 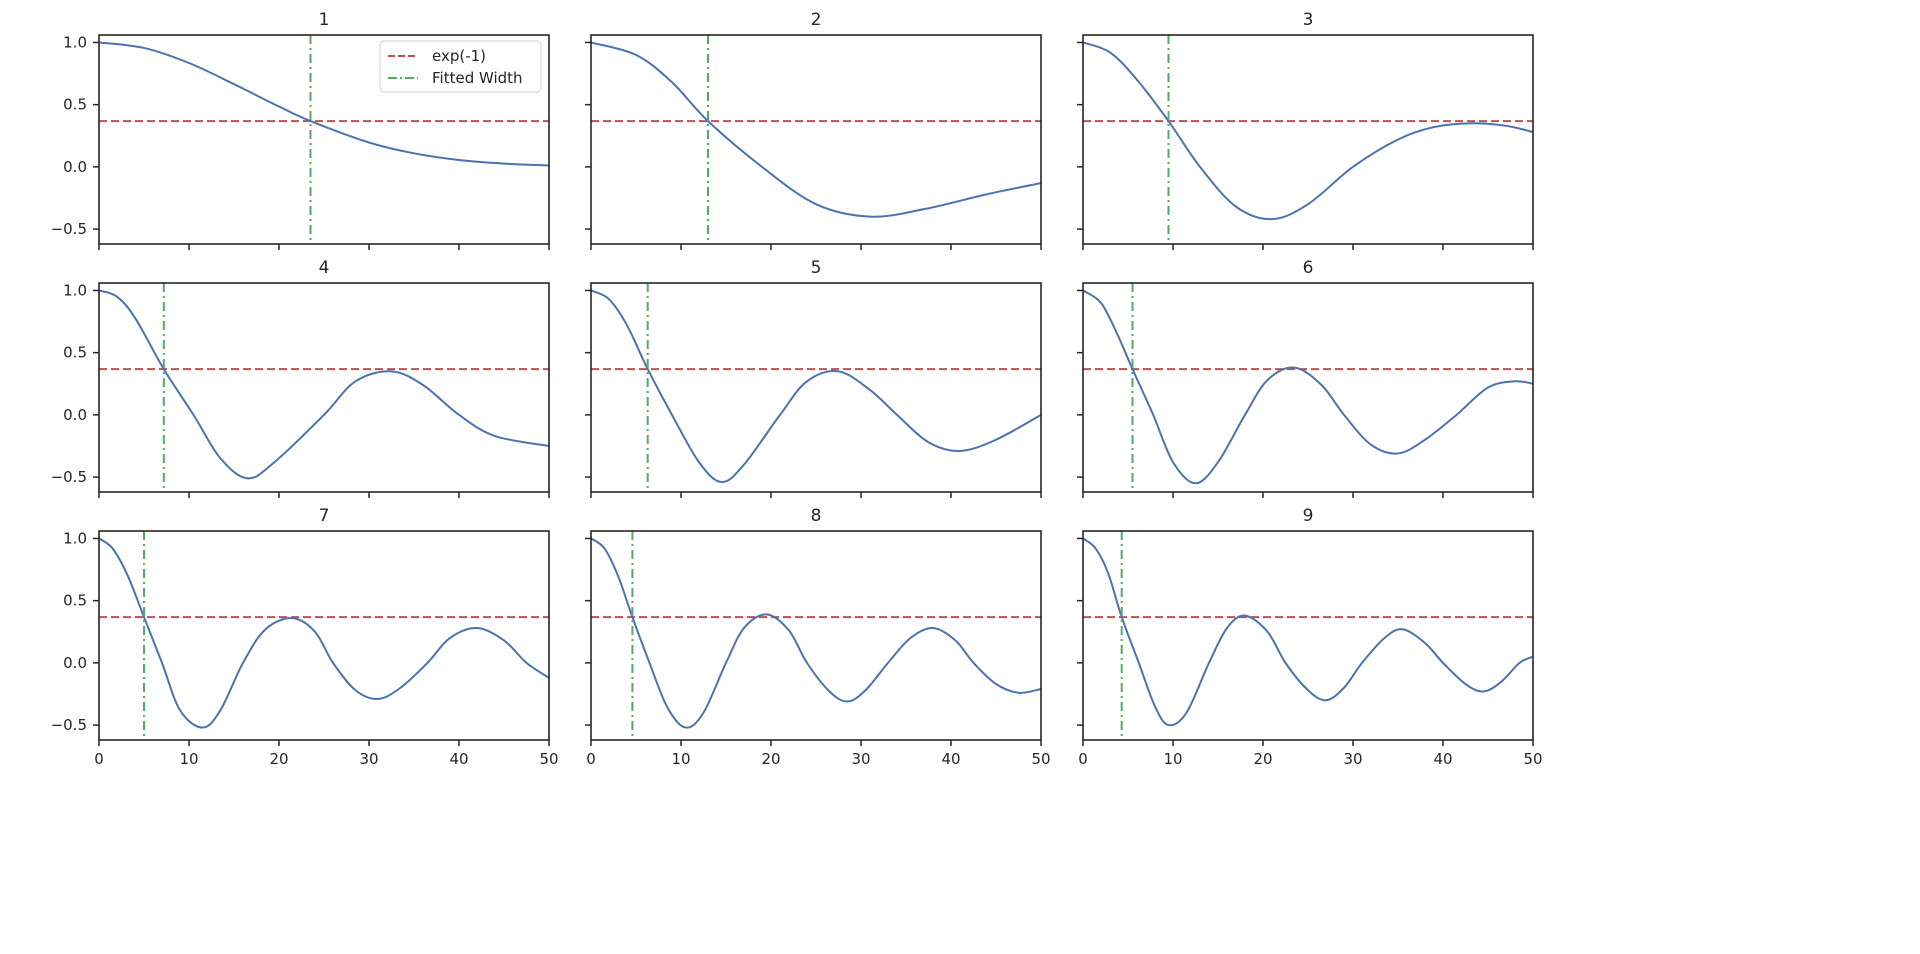 I want to click on panel-title: 3, so click(x=1308, y=20).